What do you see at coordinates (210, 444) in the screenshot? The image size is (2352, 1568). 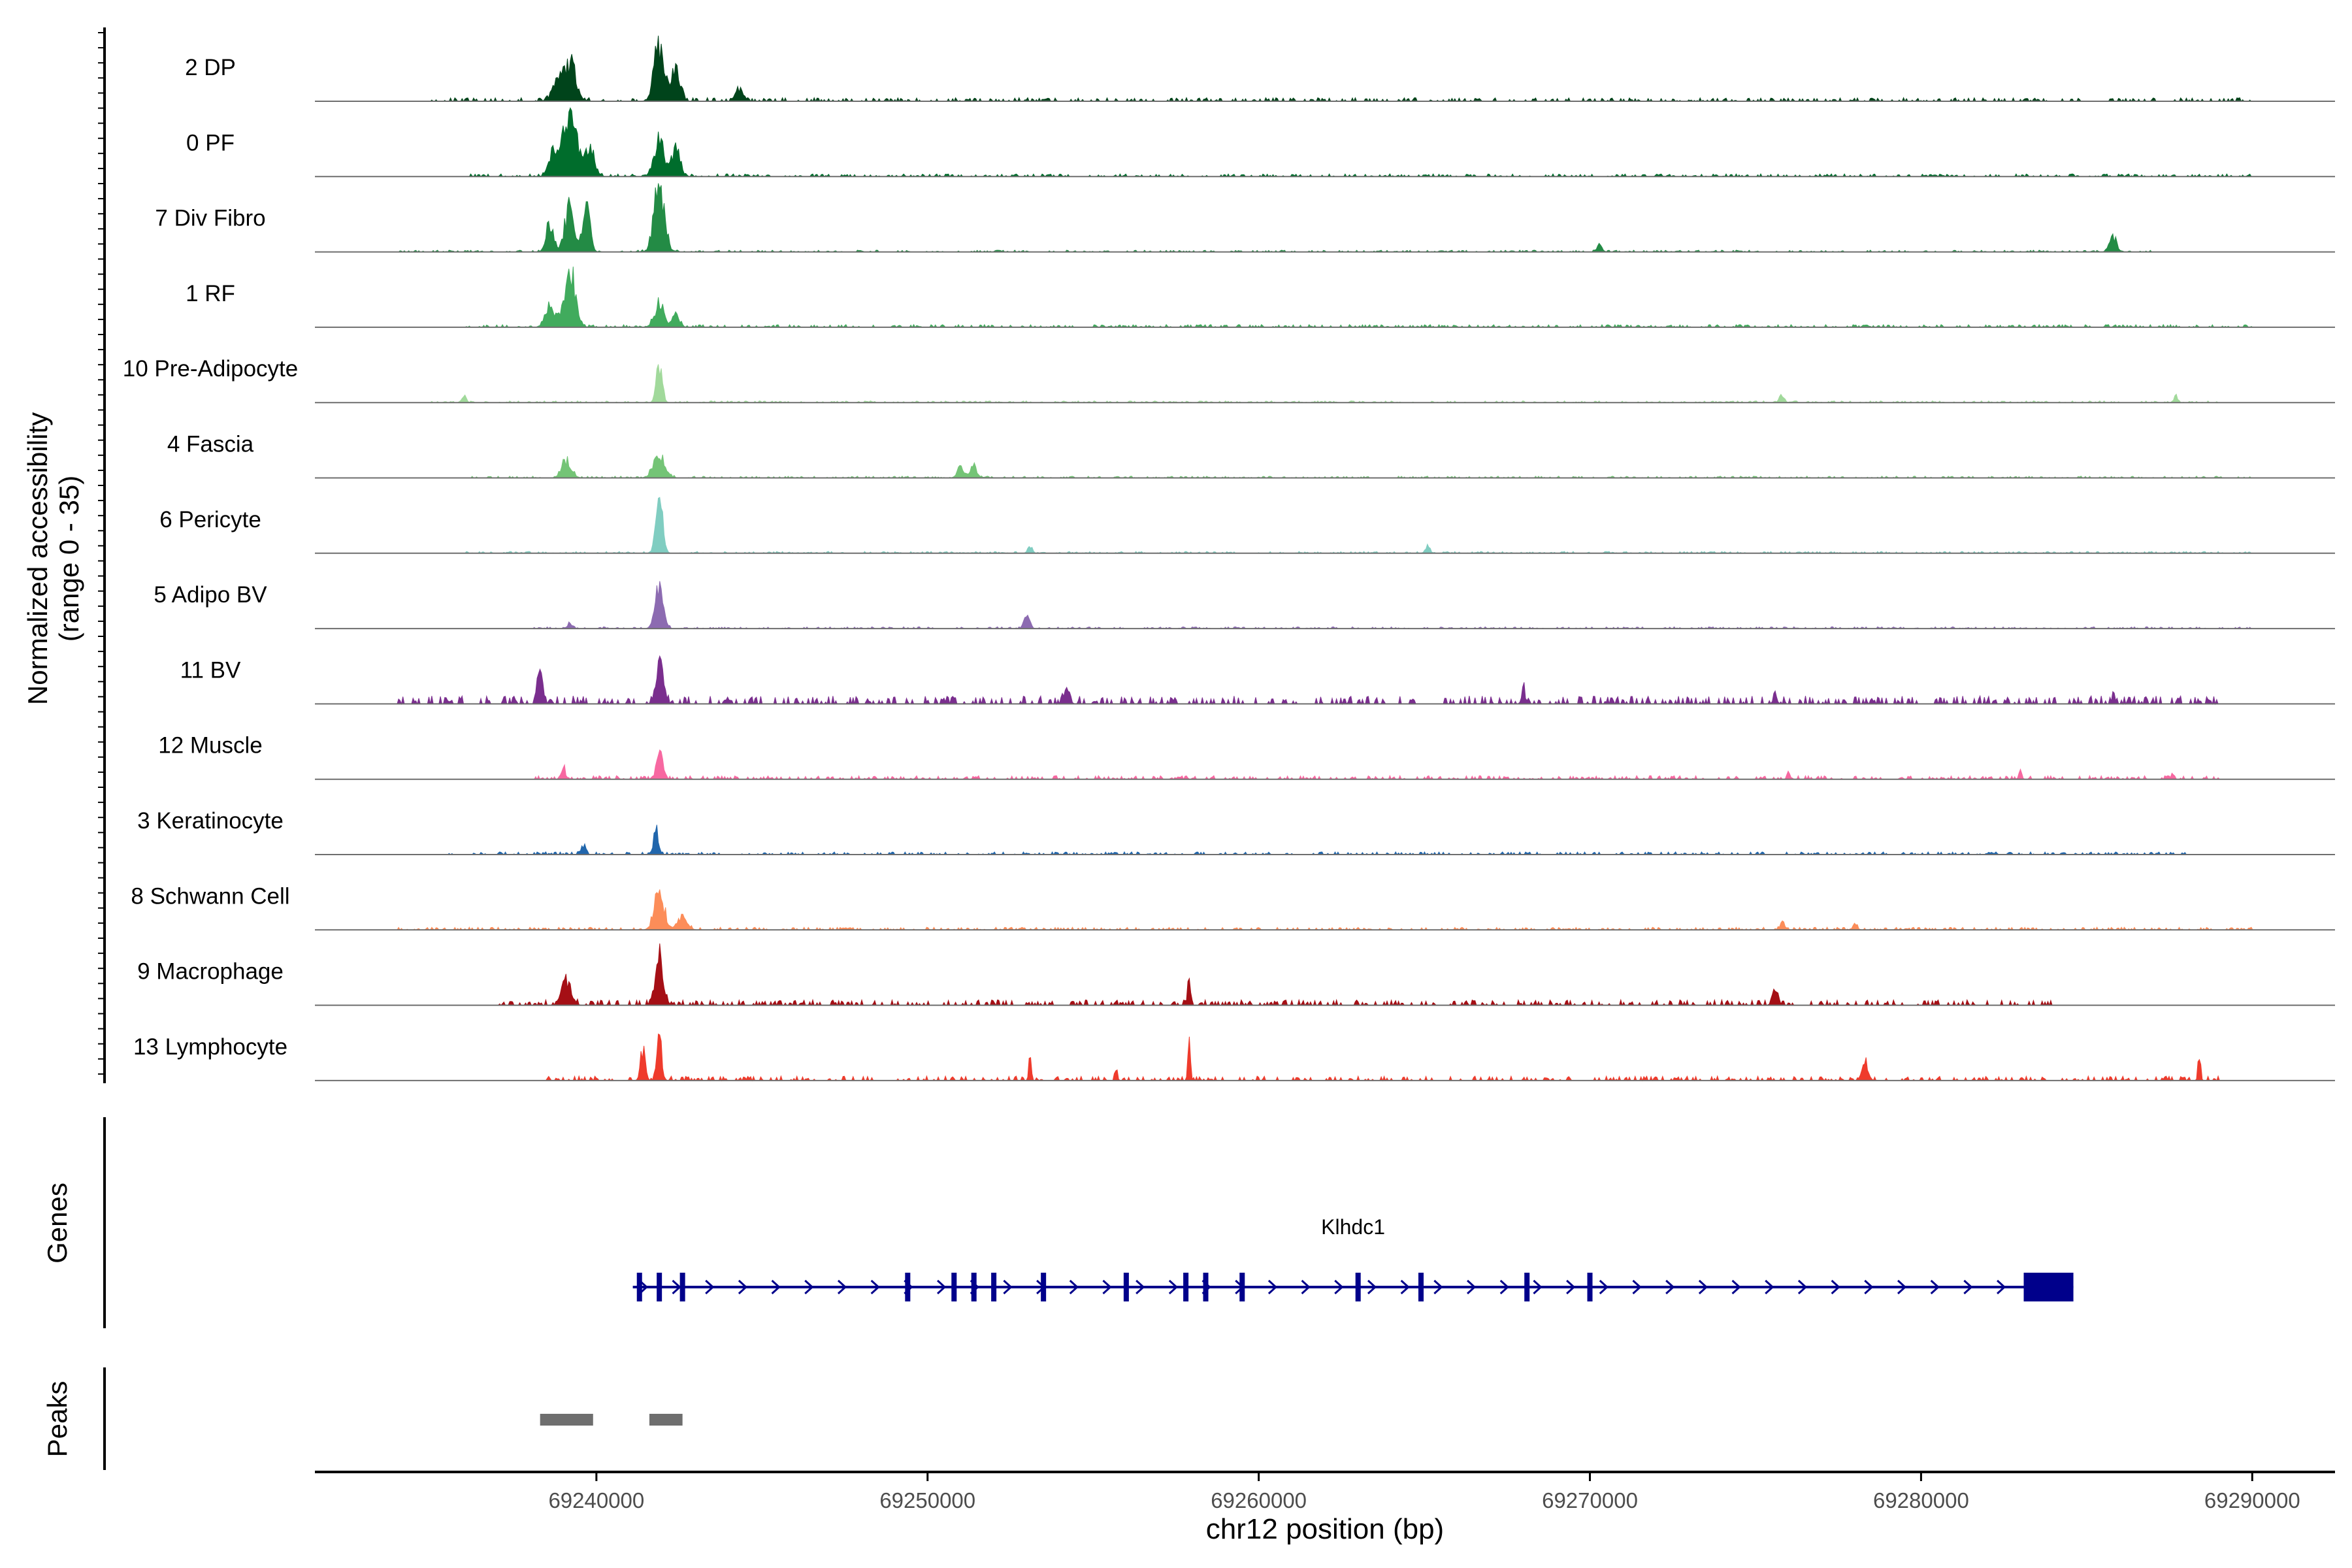 I see `coverage-track-label: 4 Fascia` at bounding box center [210, 444].